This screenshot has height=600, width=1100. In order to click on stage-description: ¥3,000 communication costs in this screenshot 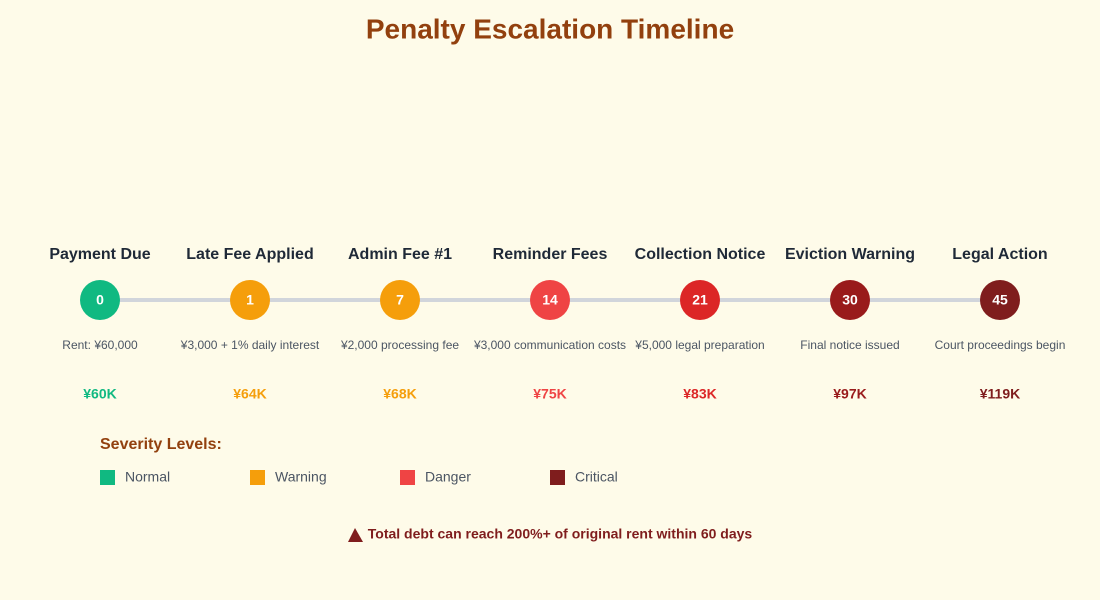, I will do `click(549, 345)`.